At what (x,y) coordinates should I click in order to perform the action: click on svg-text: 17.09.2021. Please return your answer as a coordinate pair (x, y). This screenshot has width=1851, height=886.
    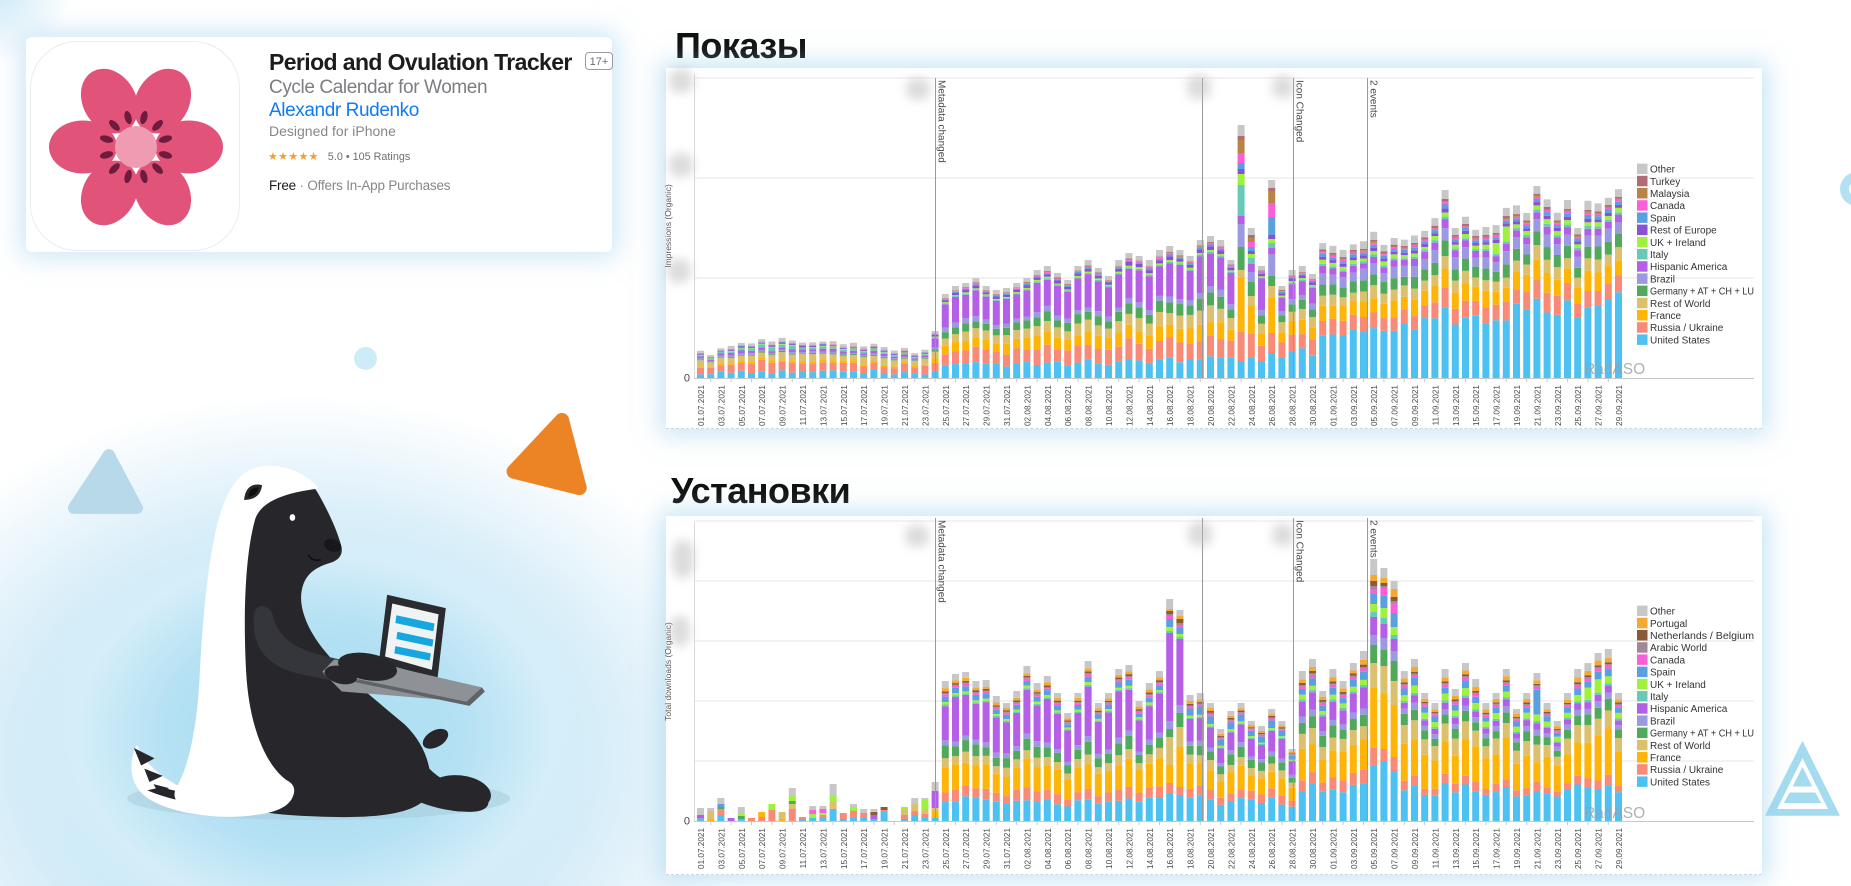
    Looking at the image, I should click on (1497, 848).